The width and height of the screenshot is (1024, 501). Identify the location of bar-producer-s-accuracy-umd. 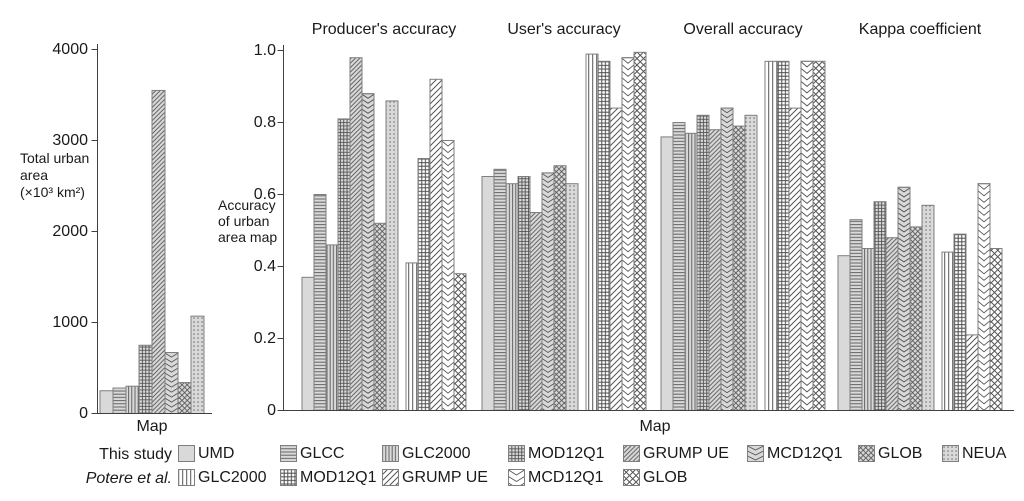
(308, 343).